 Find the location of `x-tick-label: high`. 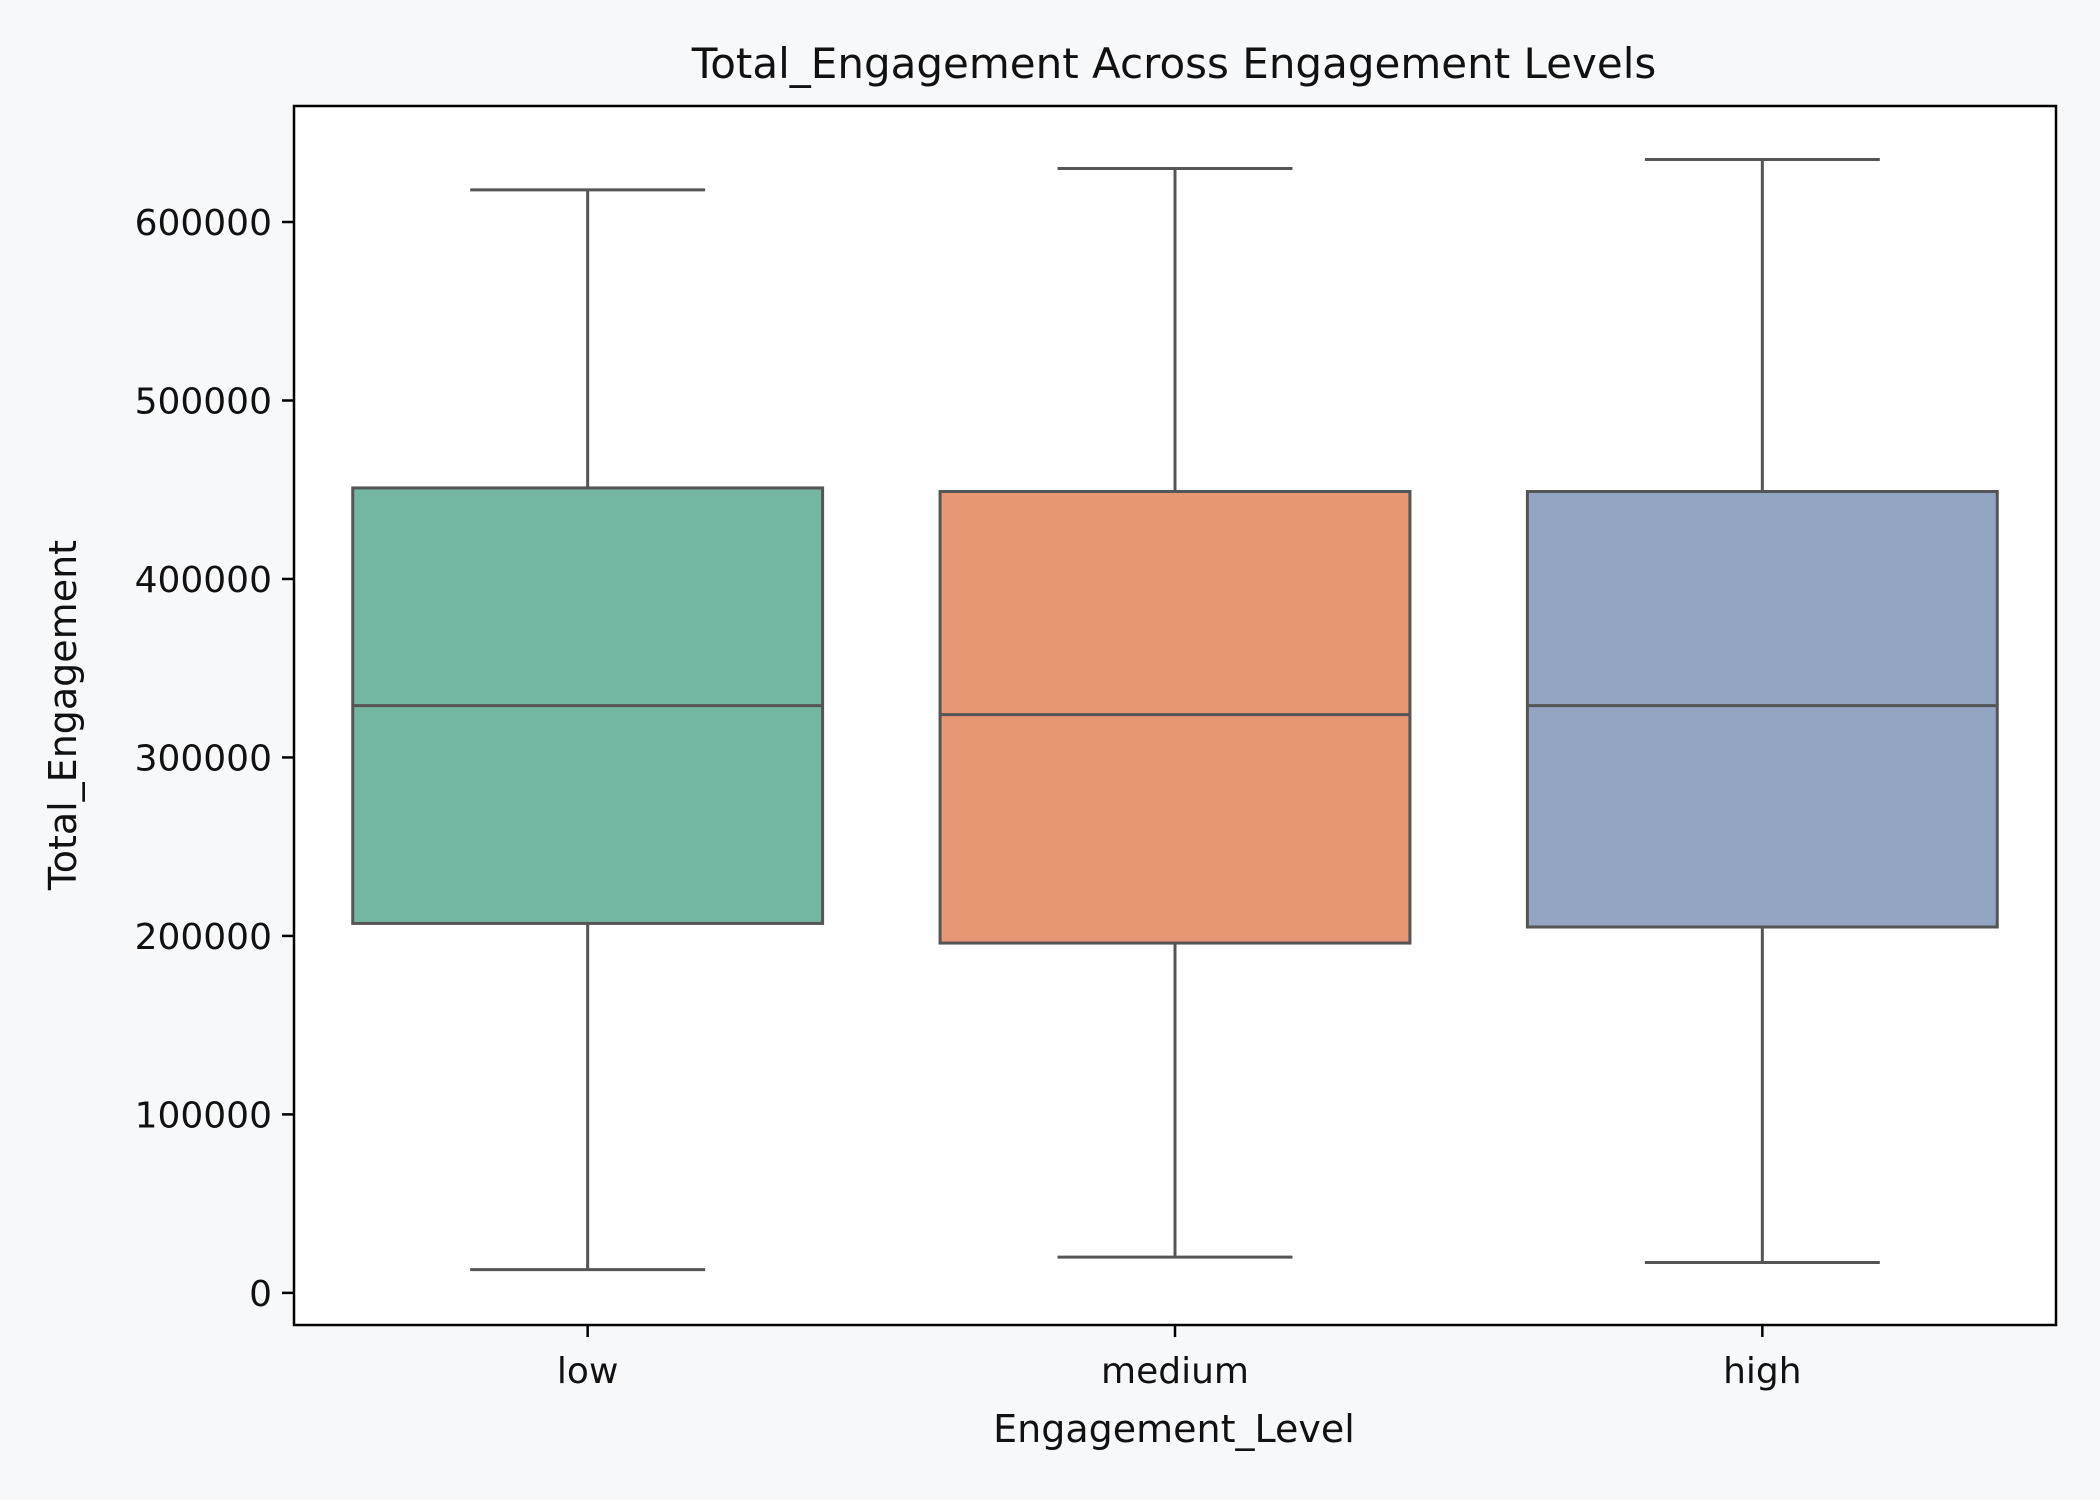

x-tick-label: high is located at coordinates (1762, 1371).